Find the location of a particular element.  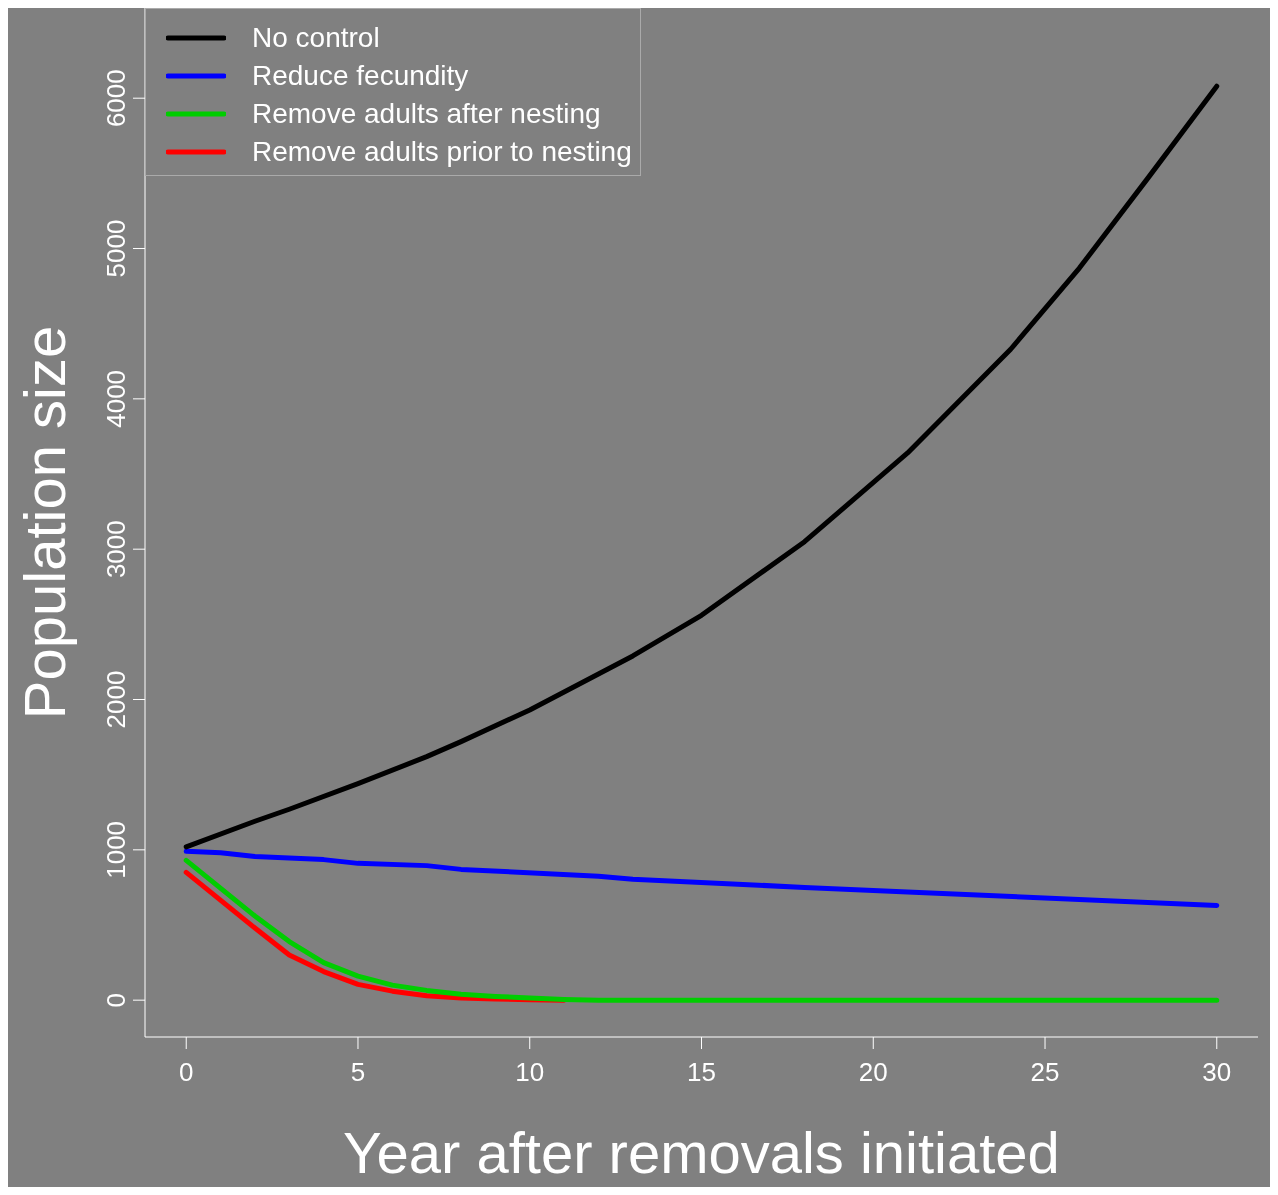

y-tick-label: 2000 is located at coordinates (116, 699).